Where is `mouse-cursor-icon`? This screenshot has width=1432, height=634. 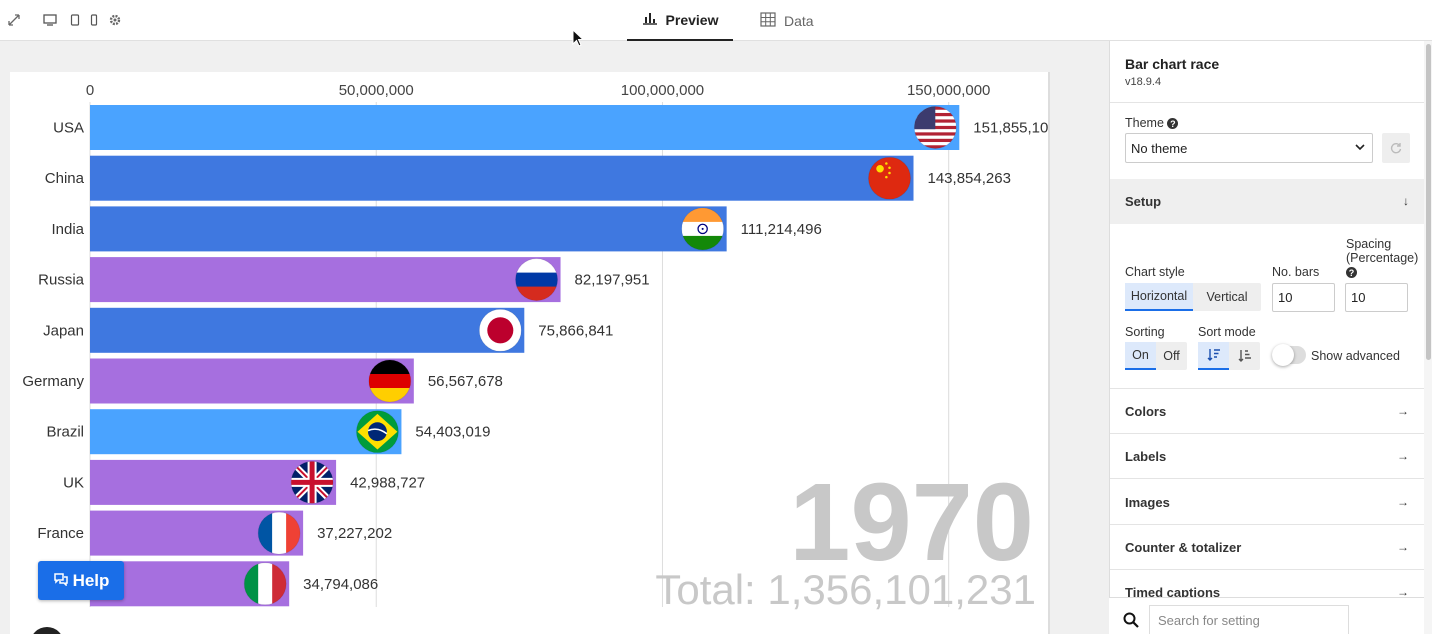
mouse-cursor-icon is located at coordinates (578, 38).